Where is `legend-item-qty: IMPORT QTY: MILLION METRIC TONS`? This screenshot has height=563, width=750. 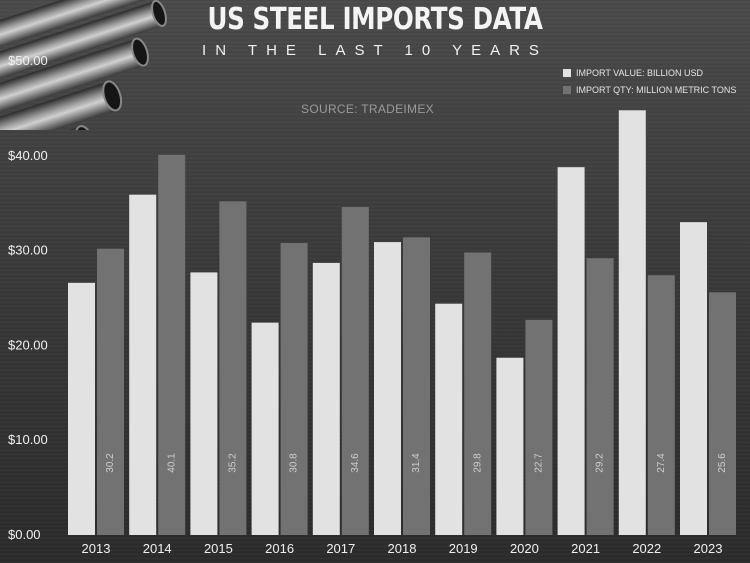
legend-item-qty: IMPORT QTY: MILLION METRIC TONS is located at coordinates (649, 90).